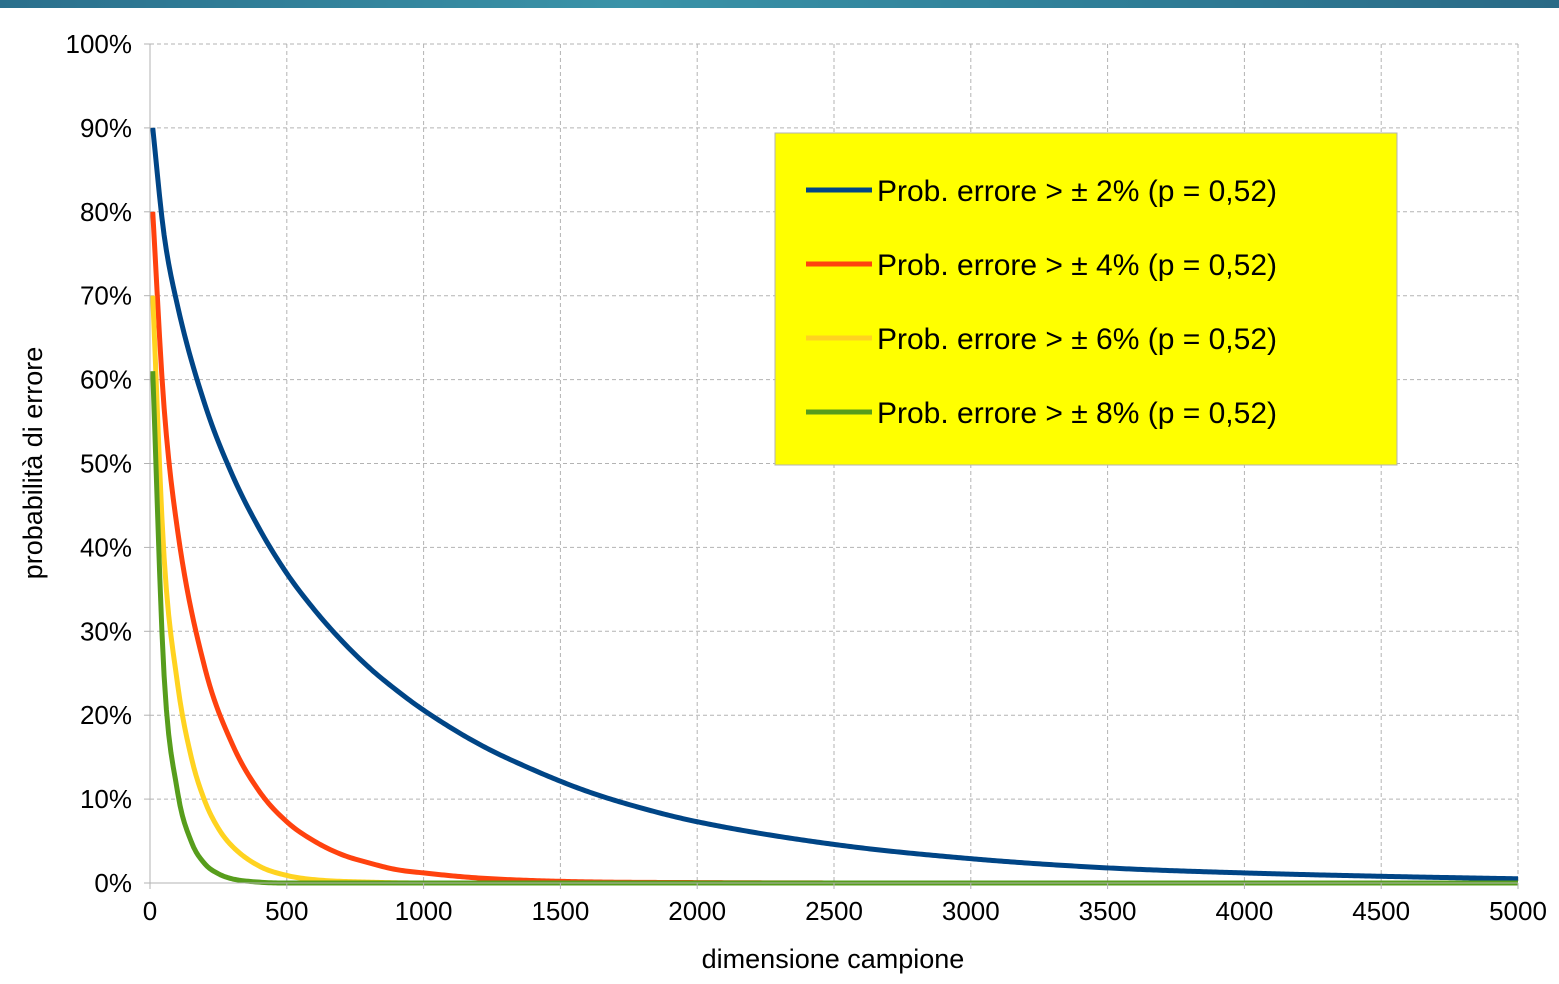  Describe the element at coordinates (106, 296) in the screenshot. I see `y-tick-label: 70%` at that location.